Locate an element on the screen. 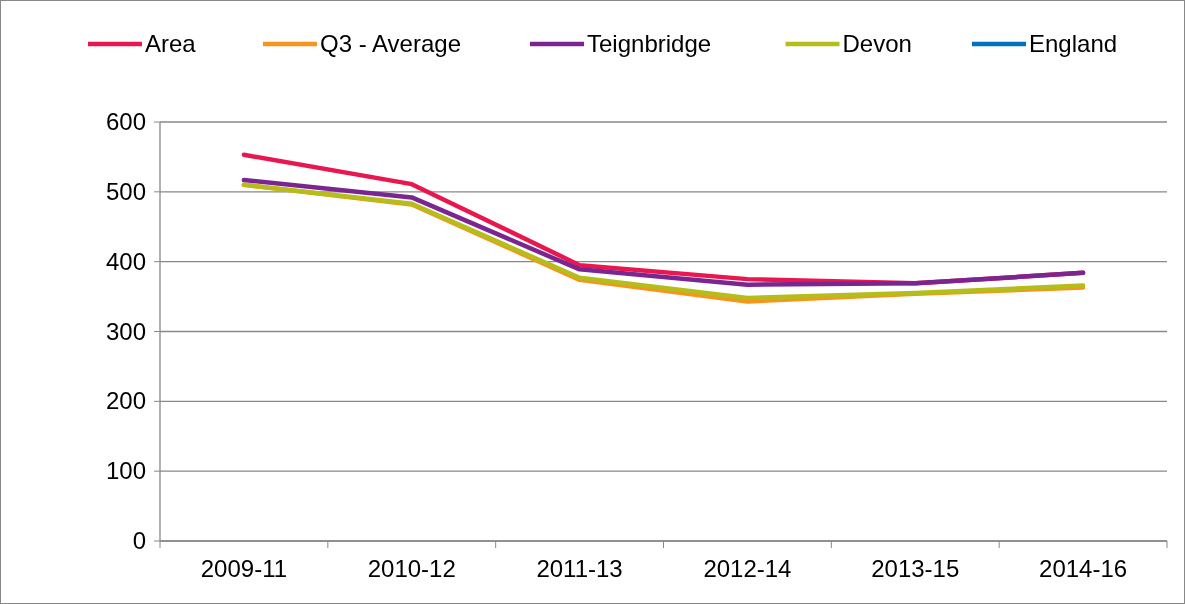  y-tick-label: 200 is located at coordinates (125, 401).